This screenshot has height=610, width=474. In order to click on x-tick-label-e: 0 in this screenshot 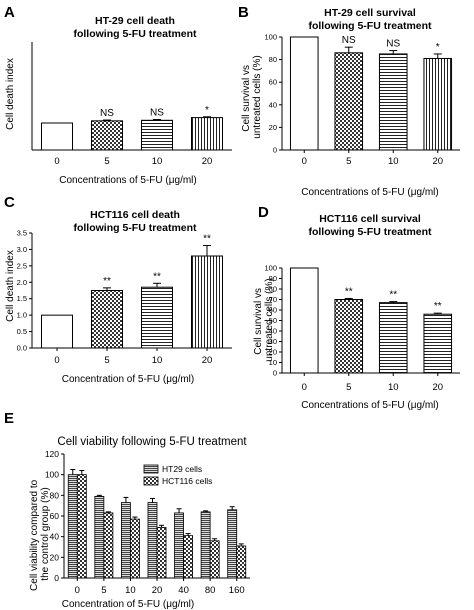, I will do `click(77, 590)`.